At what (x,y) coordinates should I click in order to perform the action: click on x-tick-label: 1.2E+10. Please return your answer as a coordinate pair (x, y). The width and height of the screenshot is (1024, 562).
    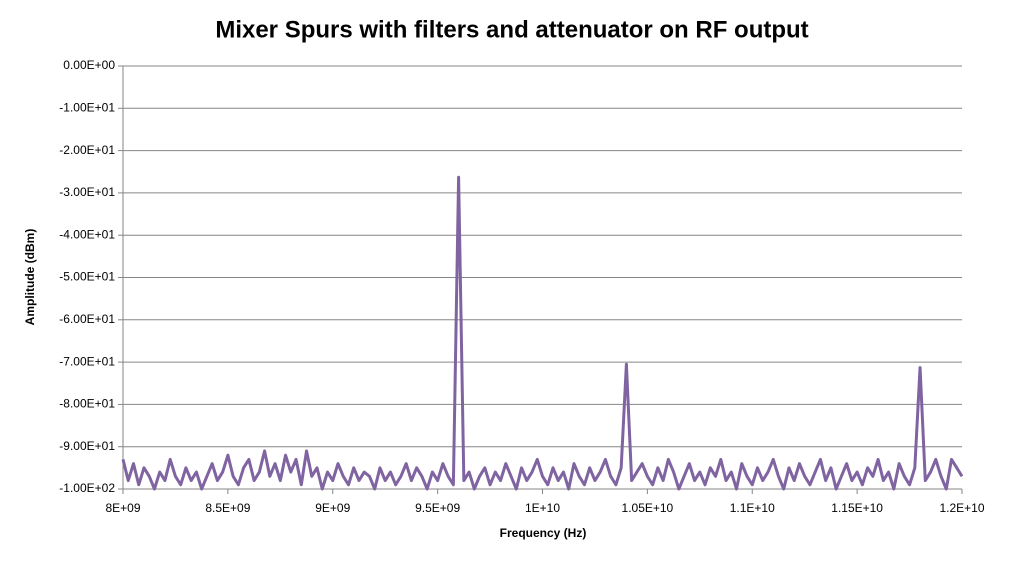
    Looking at the image, I should click on (961, 508).